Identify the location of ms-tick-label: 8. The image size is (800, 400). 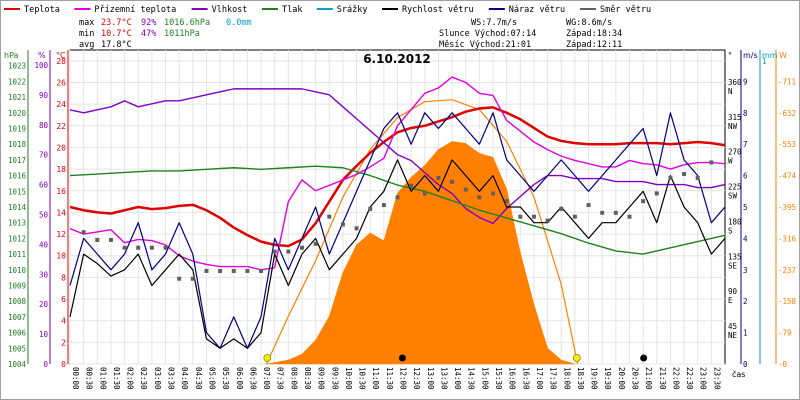
(745, 113).